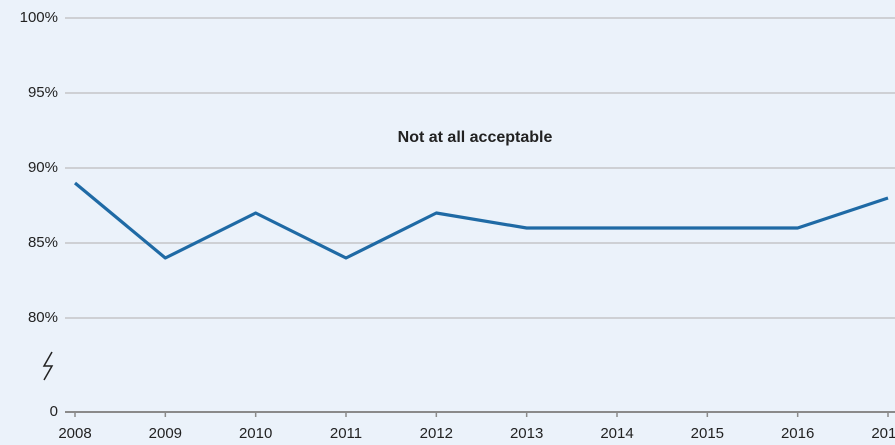 The height and width of the screenshot is (445, 895). Describe the element at coordinates (43, 242) in the screenshot. I see `y-tick-label: 85%` at that location.